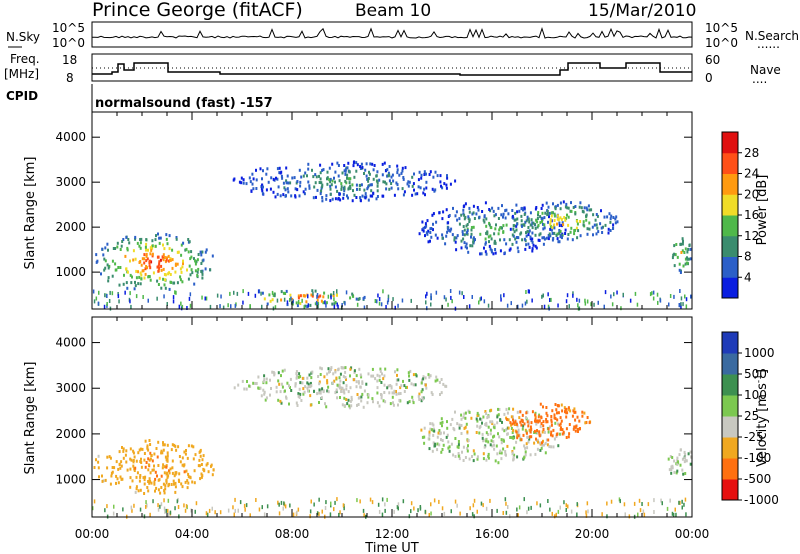 This screenshot has height=554, width=800. Describe the element at coordinates (721, 28) in the screenshot. I see `nsky-right-tick-top: 10^5` at that location.